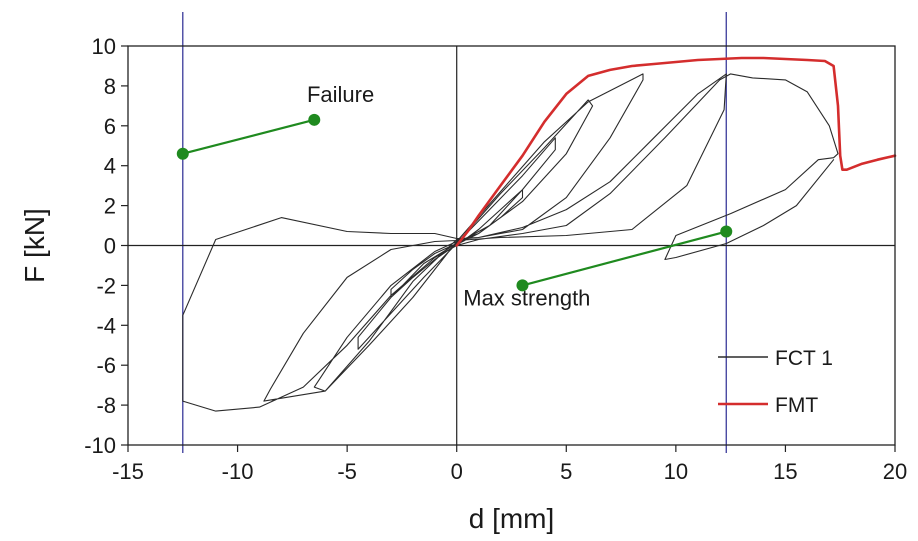 The image size is (918, 541). What do you see at coordinates (785, 471) in the screenshot?
I see `x-tick-label: 15` at bounding box center [785, 471].